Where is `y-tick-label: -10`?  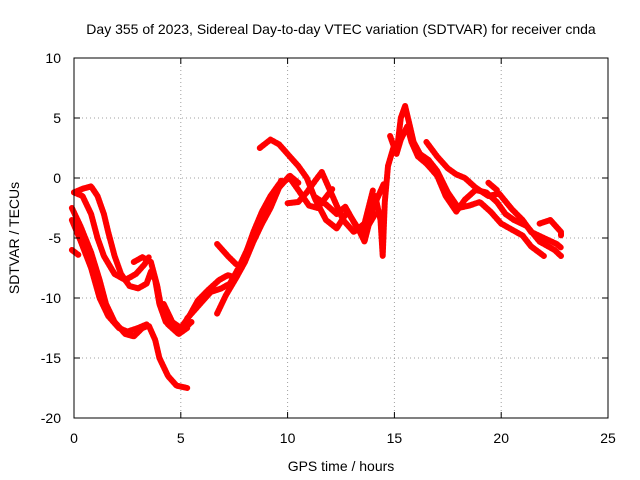 y-tick-label: -10 is located at coordinates (51, 298).